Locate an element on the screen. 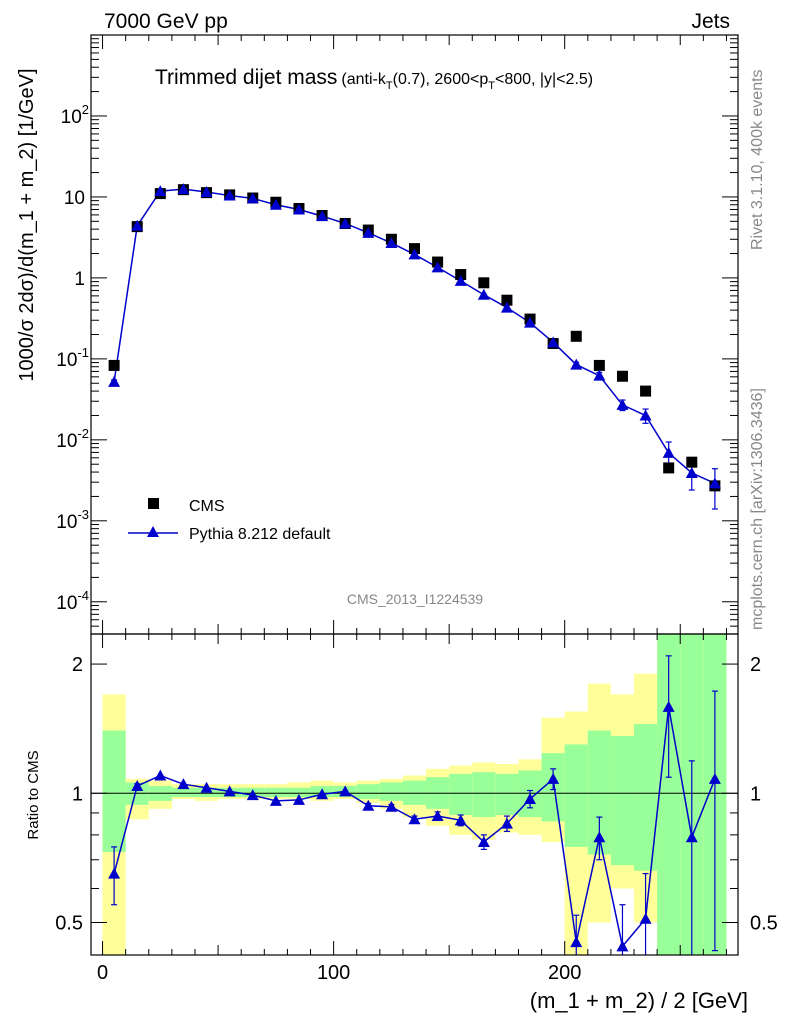  tick-exponent: -1 is located at coordinates (83, 352).